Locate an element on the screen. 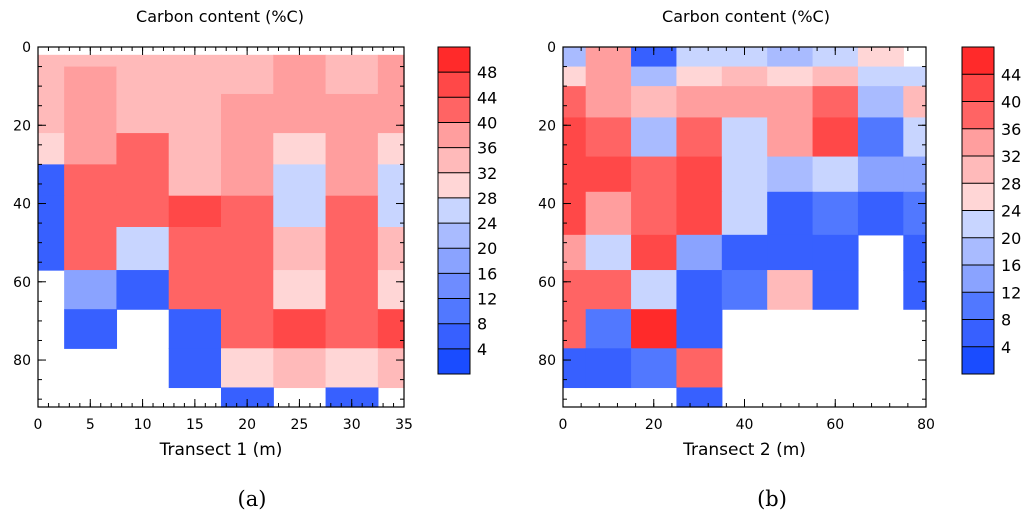  colorbar-label: 40 is located at coordinates (487, 122).